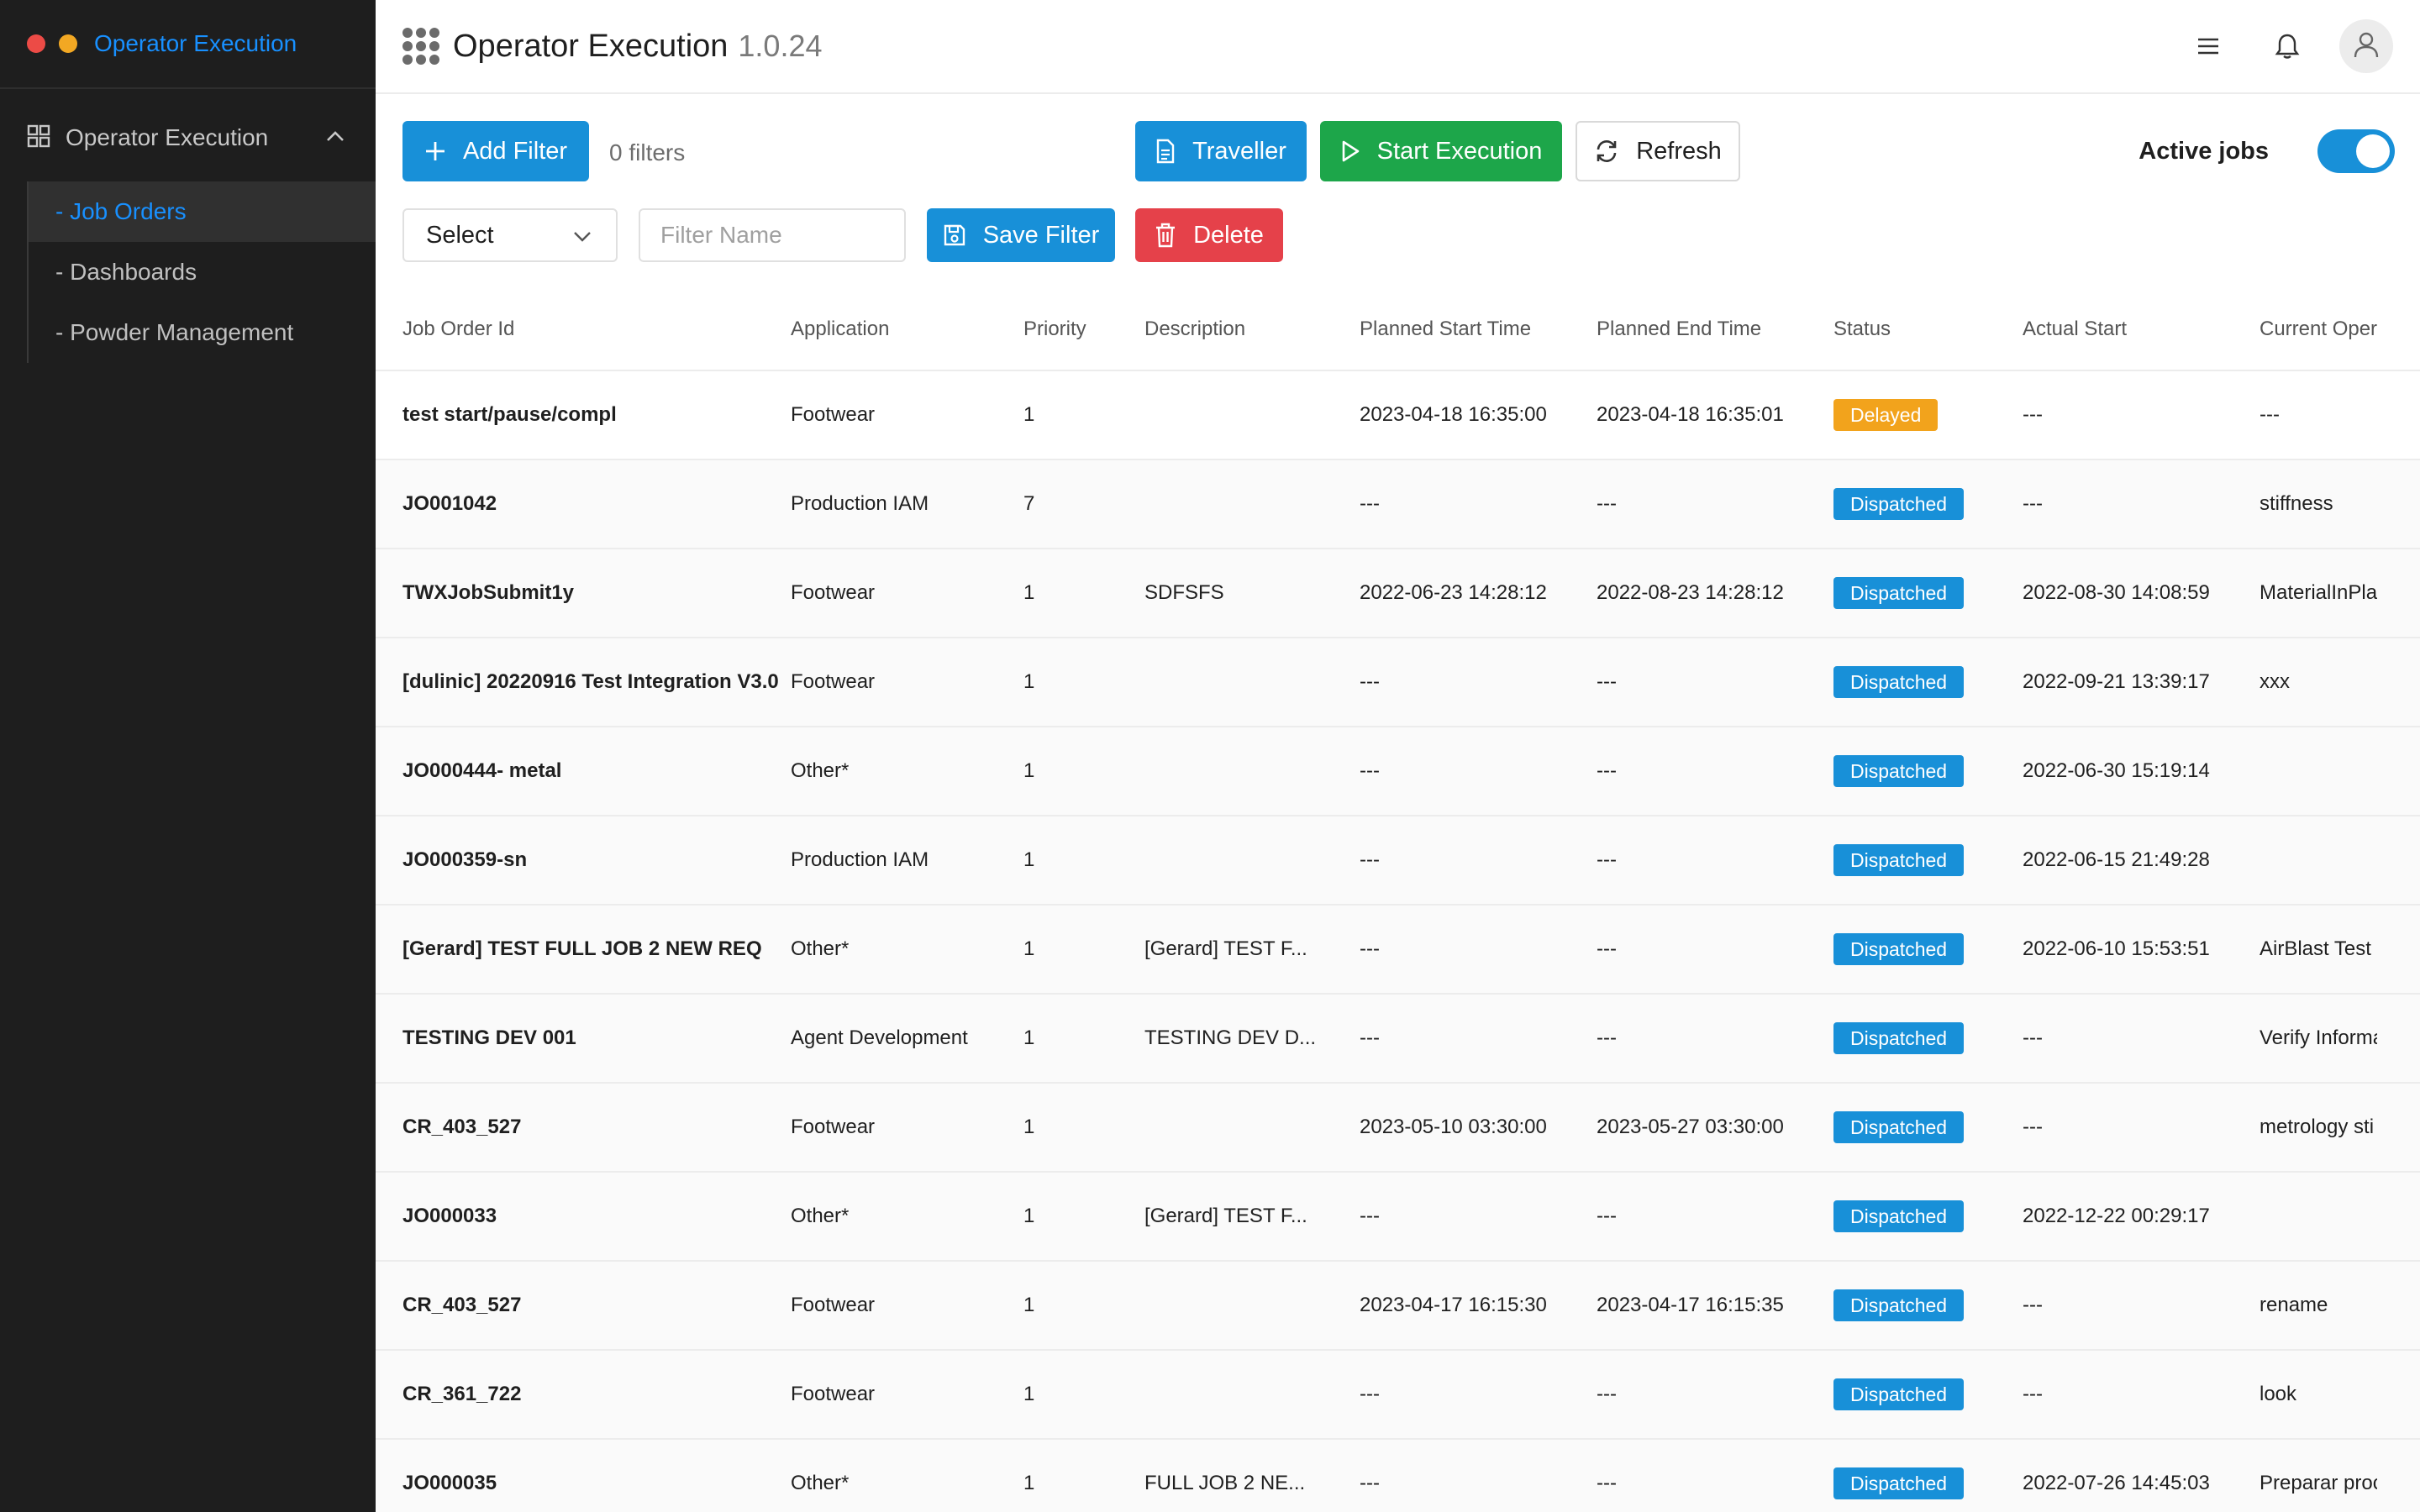 The width and height of the screenshot is (2420, 1512). I want to click on sidebar-section-operator-execution: Operator Execution, so click(188, 137).